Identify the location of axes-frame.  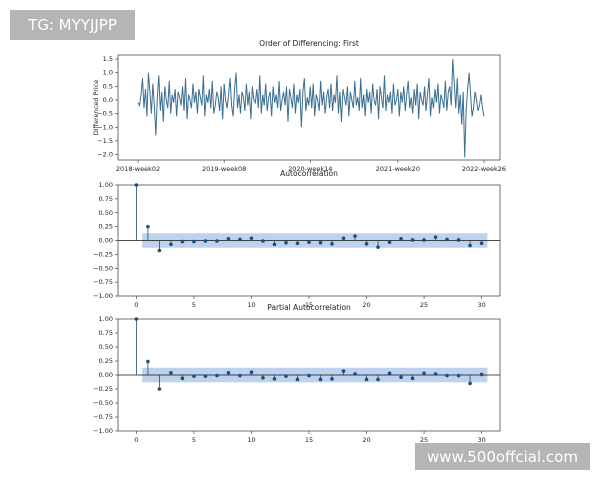
(309, 107).